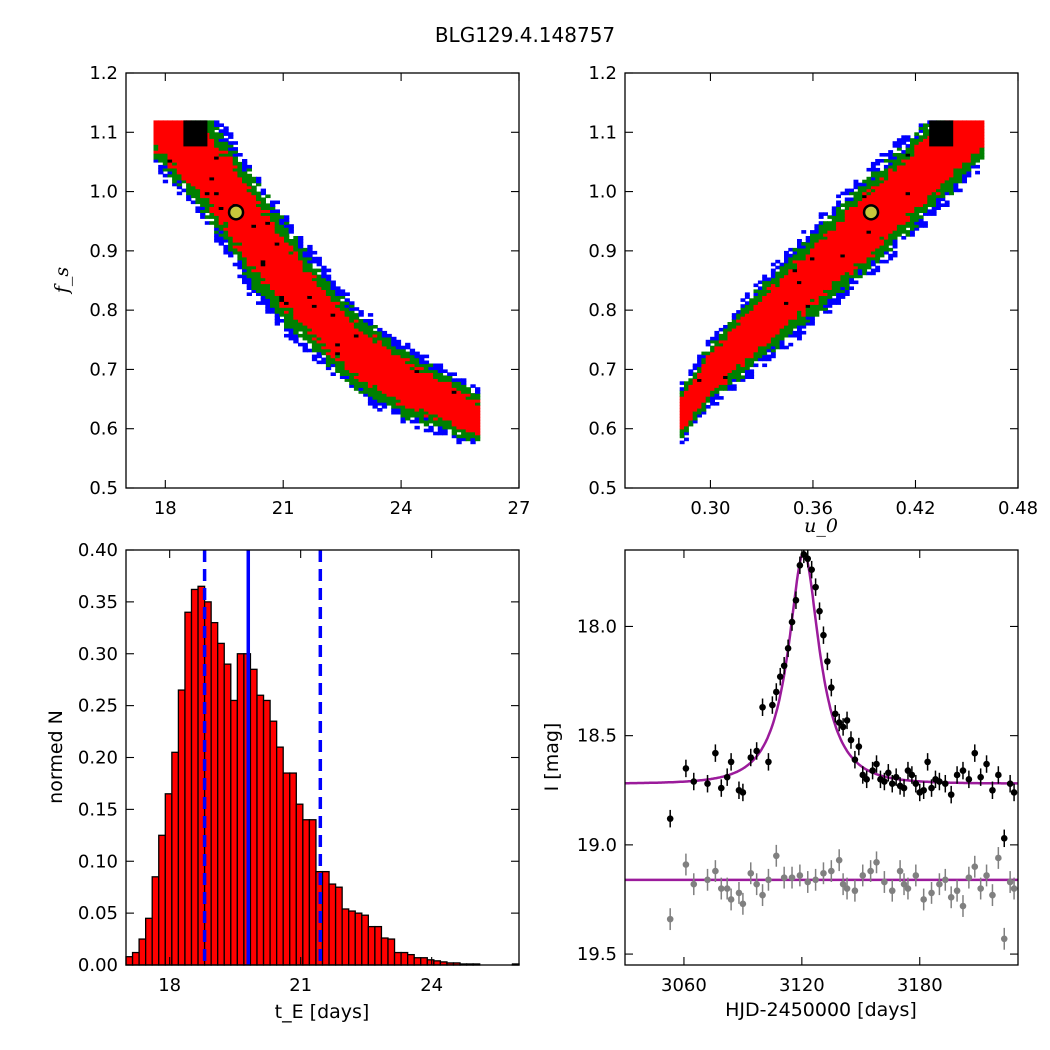 This screenshot has width=1050, height=1050. What do you see at coordinates (762, 895) in the screenshot?
I see `data-point` at bounding box center [762, 895].